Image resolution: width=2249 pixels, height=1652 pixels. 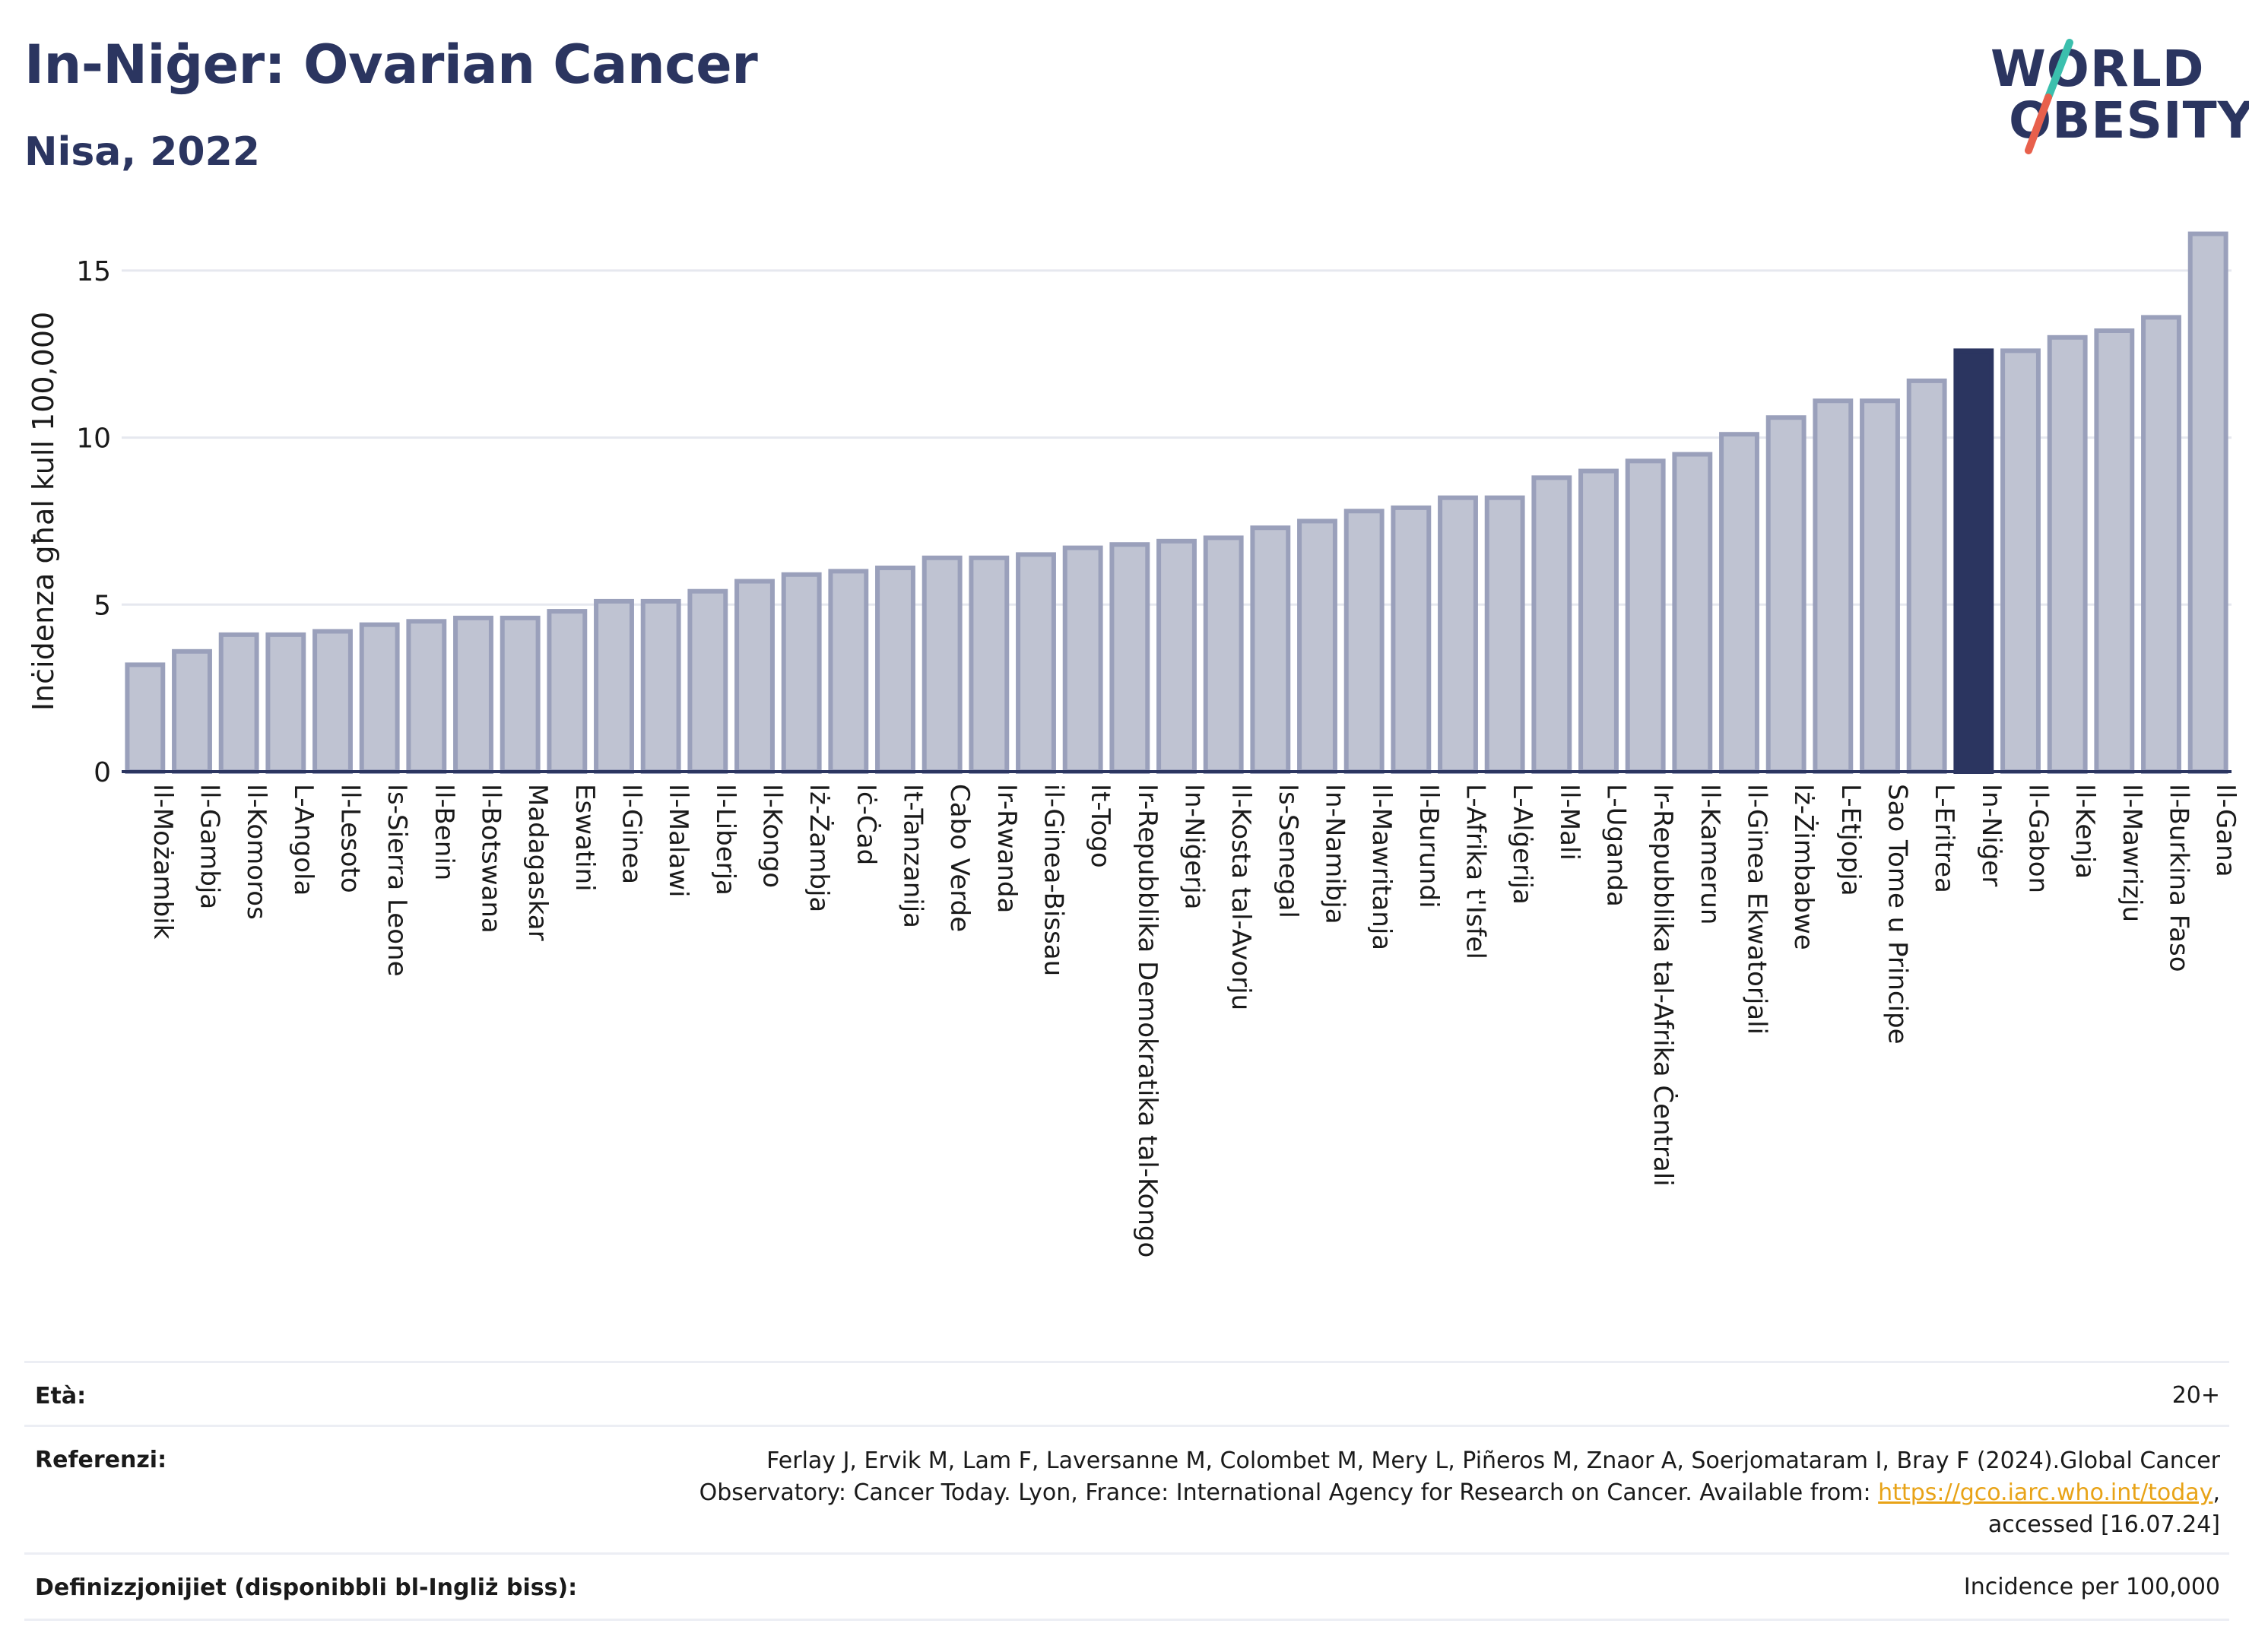 What do you see at coordinates (1663, 985) in the screenshot?
I see `x-tick-label: Ir-Repubblika tal-Afrika Ċentrali` at bounding box center [1663, 985].